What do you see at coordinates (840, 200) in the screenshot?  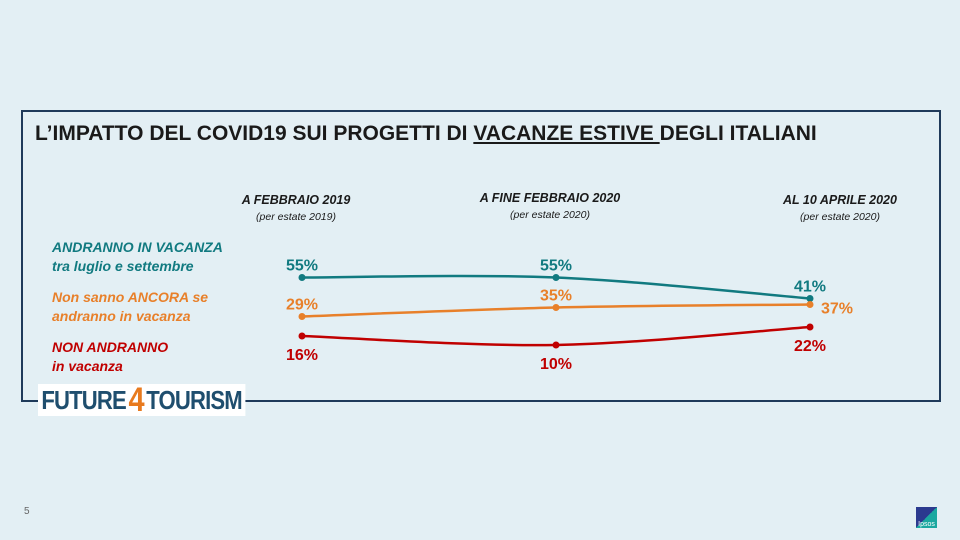 I see `column-label: AL 10 APRILE 2020` at bounding box center [840, 200].